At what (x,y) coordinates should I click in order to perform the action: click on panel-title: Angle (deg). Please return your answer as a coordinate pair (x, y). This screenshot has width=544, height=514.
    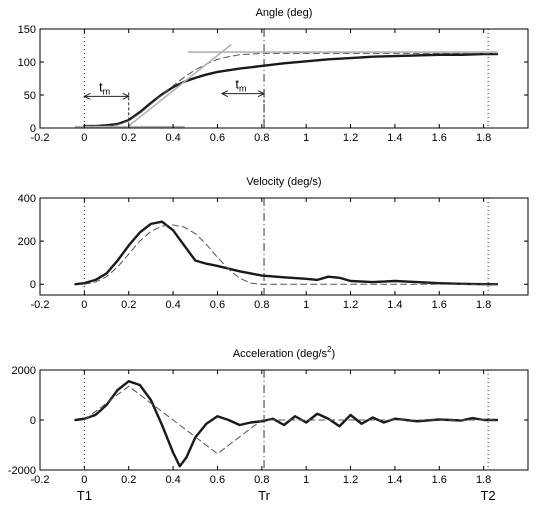
    Looking at the image, I should click on (284, 13).